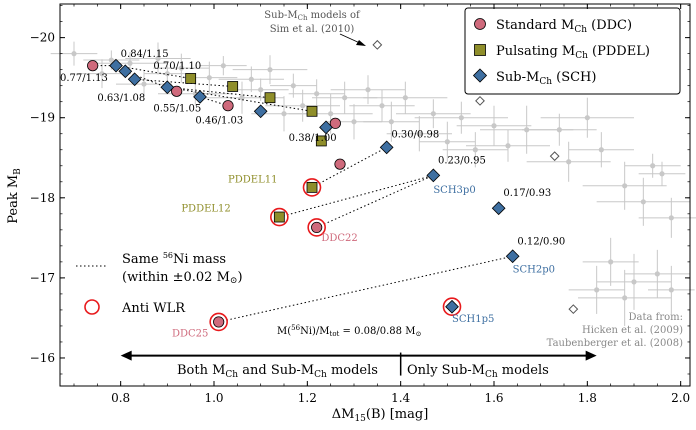 The image size is (696, 430). What do you see at coordinates (205, 208) in the screenshot?
I see `model-name-label: PDDEL12` at bounding box center [205, 208].